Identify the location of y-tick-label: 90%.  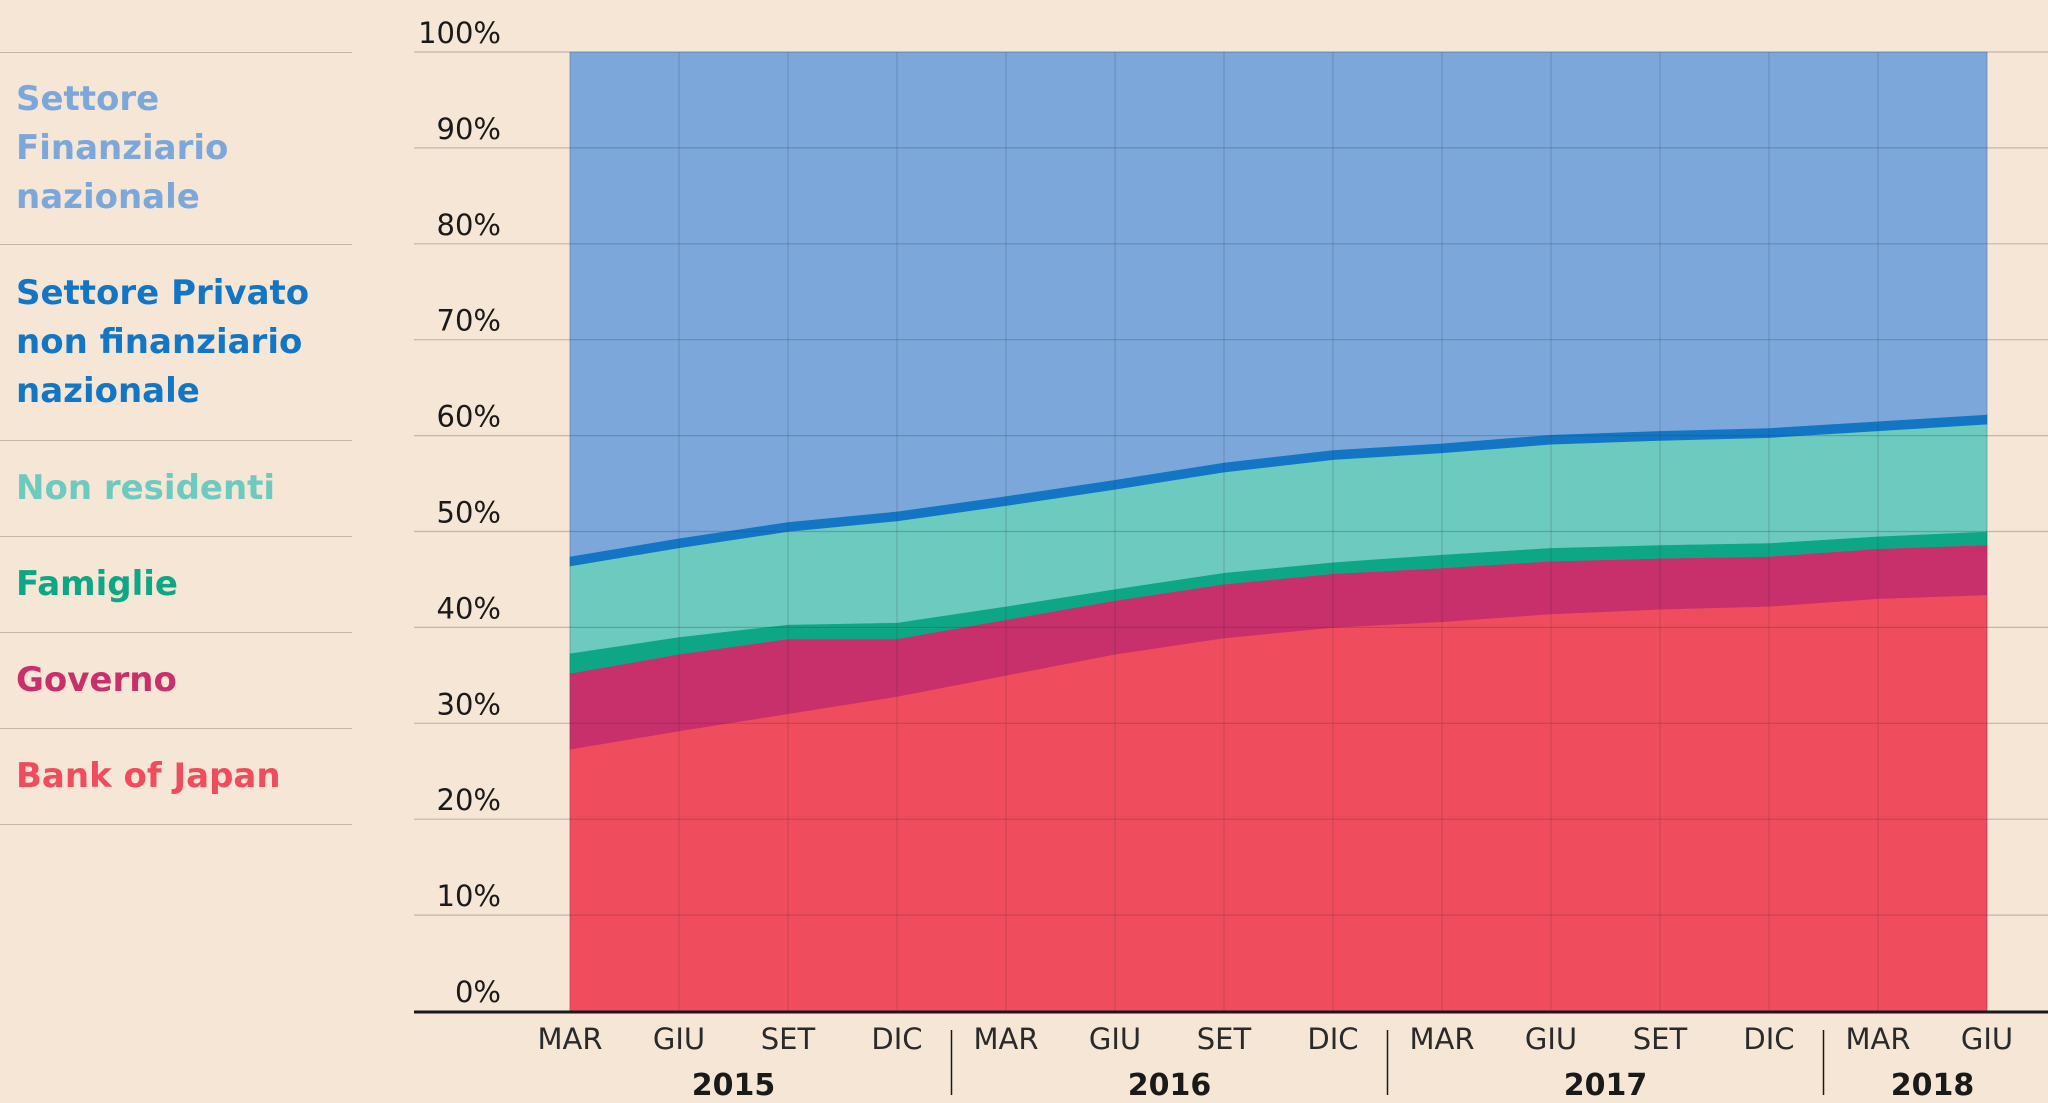
(469, 129).